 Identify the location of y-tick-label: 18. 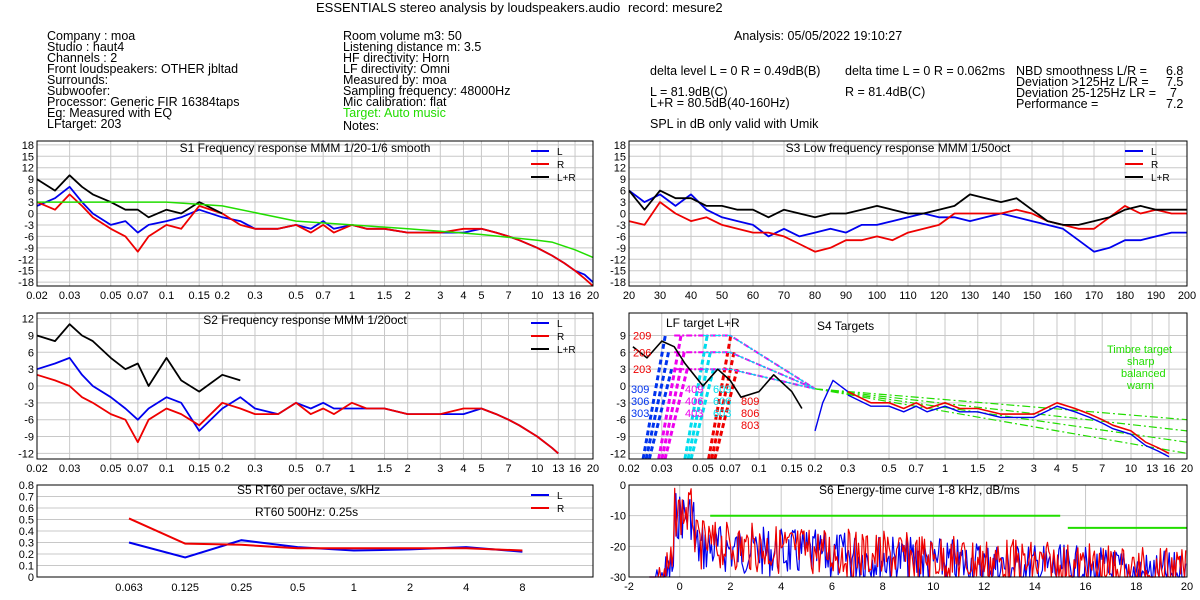
(620, 146).